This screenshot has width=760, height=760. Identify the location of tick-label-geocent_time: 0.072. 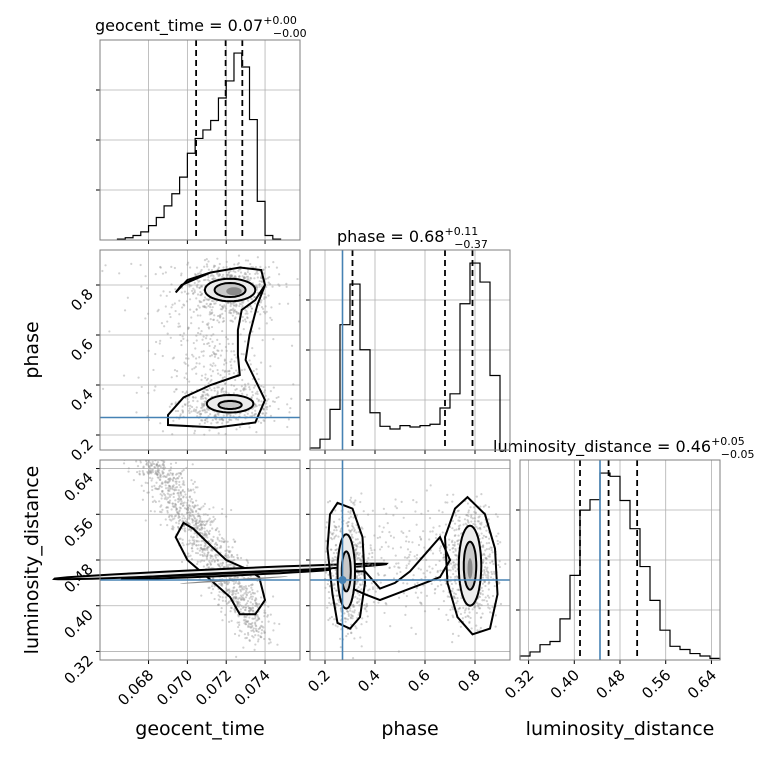
(213, 687).